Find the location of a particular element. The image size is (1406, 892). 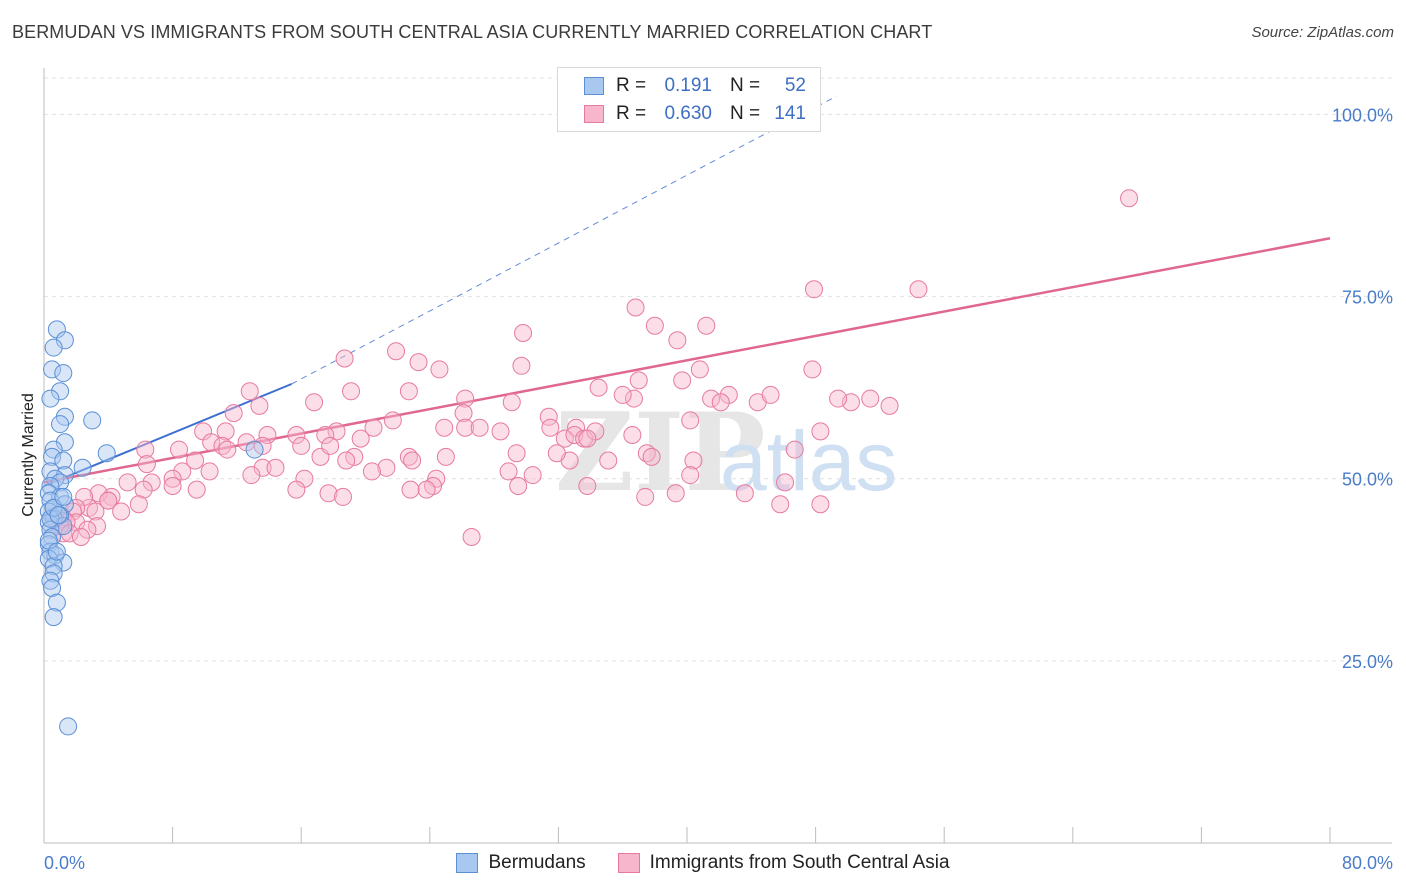

y-tick-label: 25.0% is located at coordinates (1367, 662).